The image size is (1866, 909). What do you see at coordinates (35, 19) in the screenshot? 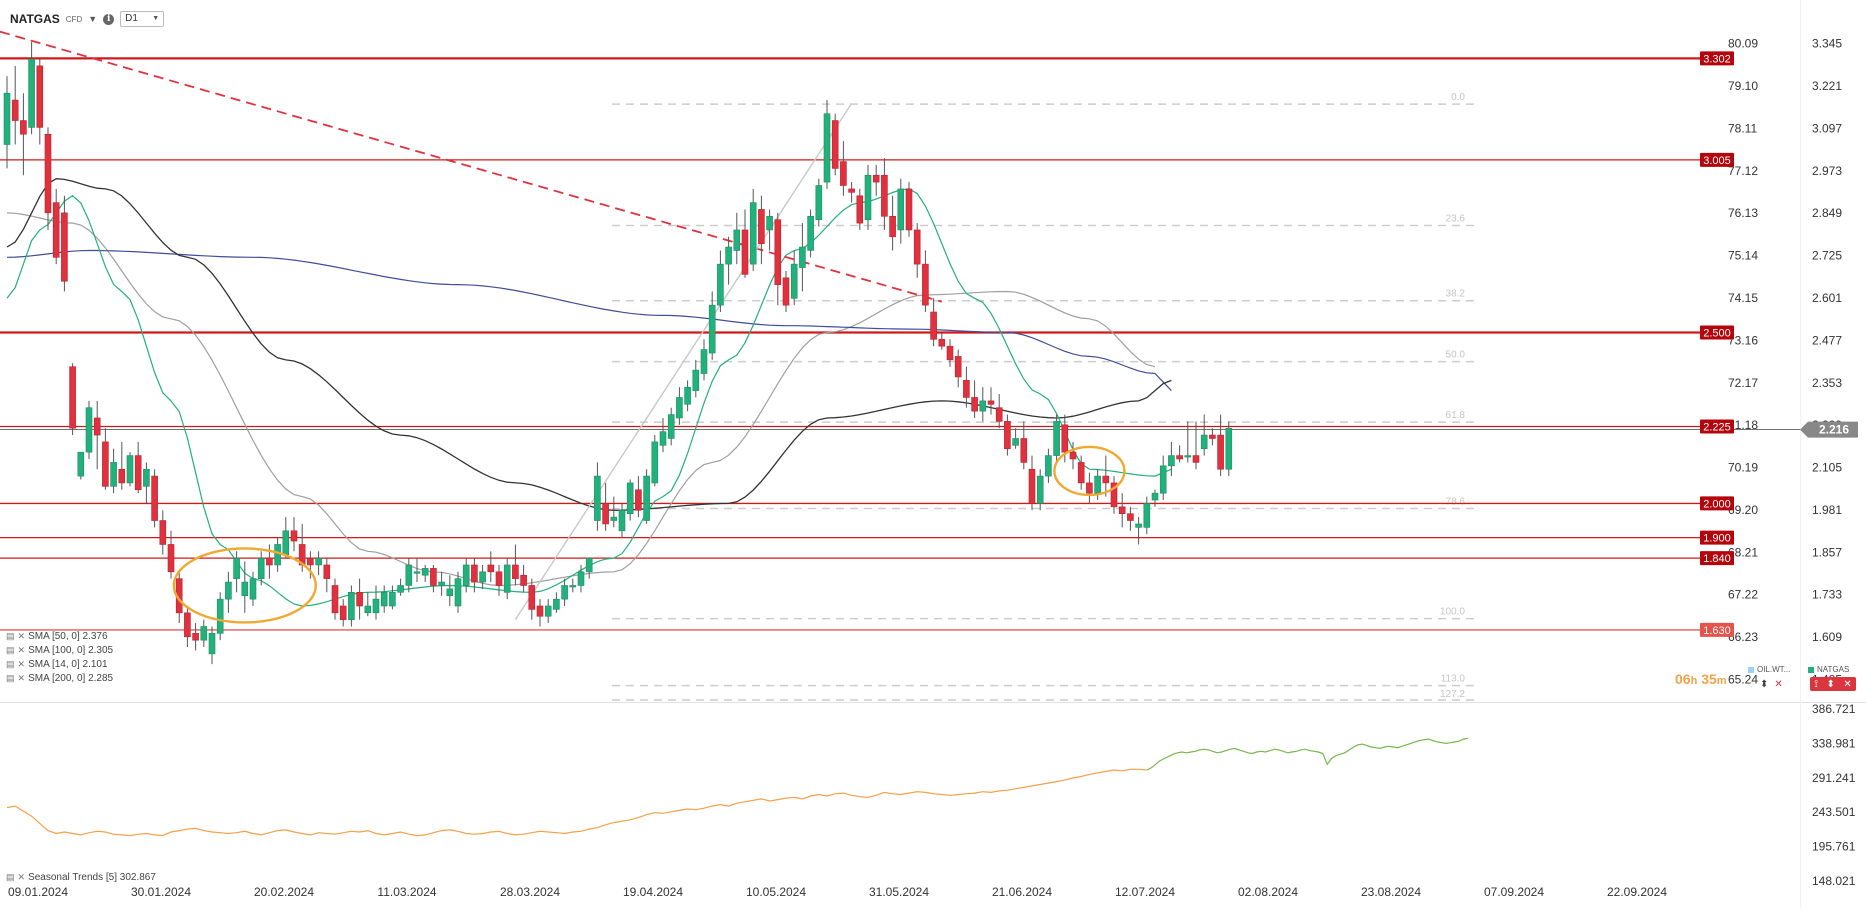
I see `symbol-name: NATGAS` at bounding box center [35, 19].